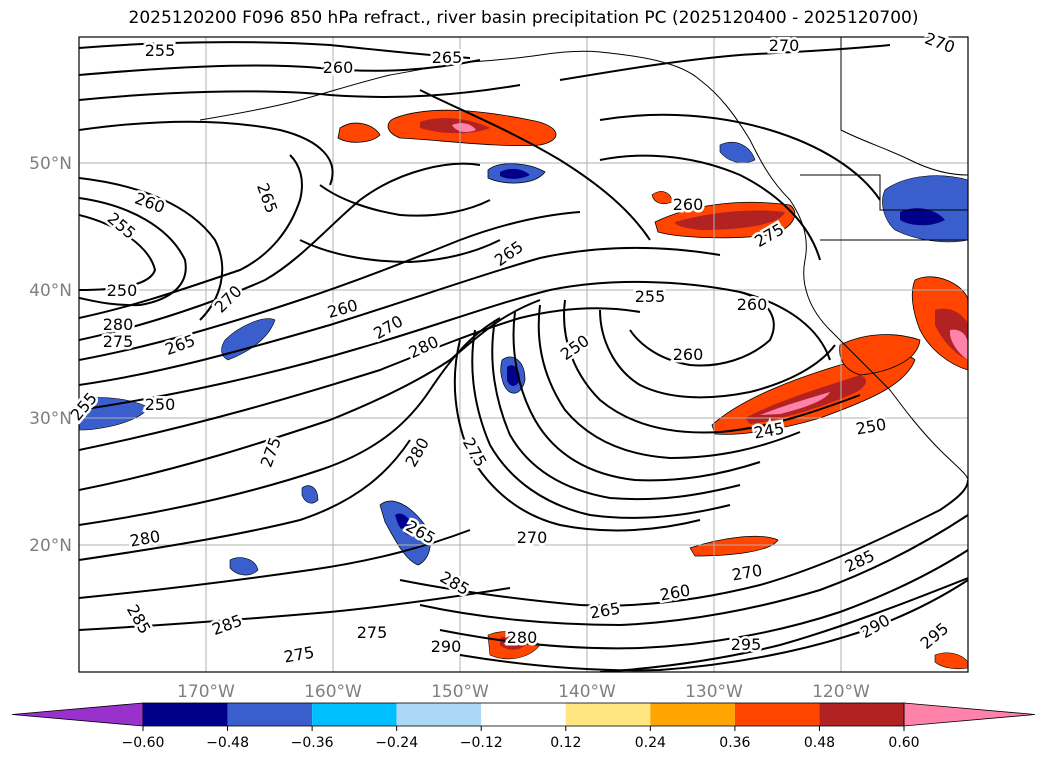  What do you see at coordinates (206, 692) in the screenshot?
I see `lon-label-170w: 170°W` at bounding box center [206, 692].